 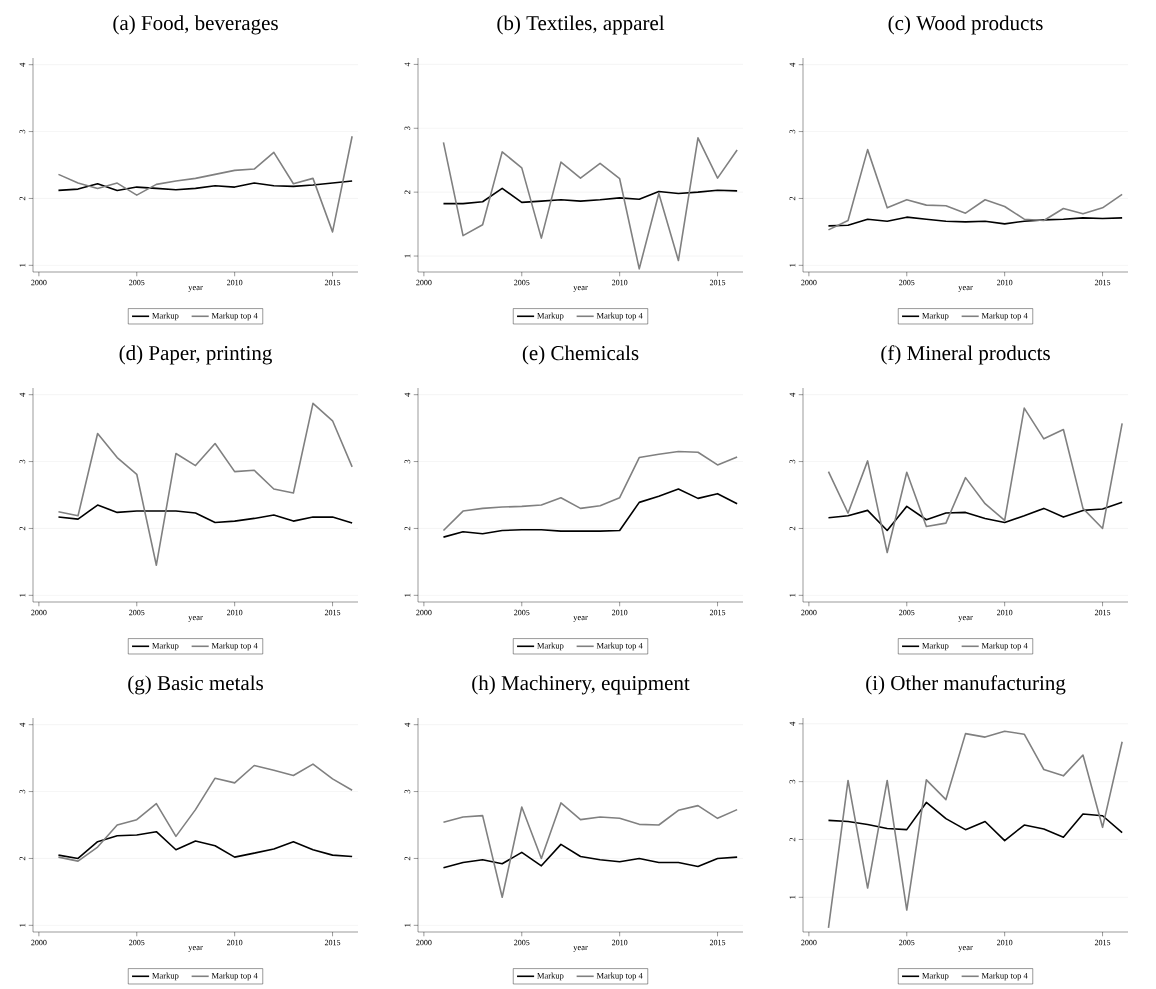 I want to click on chart-title: (a) Food, beverages, so click(x=195, y=25).